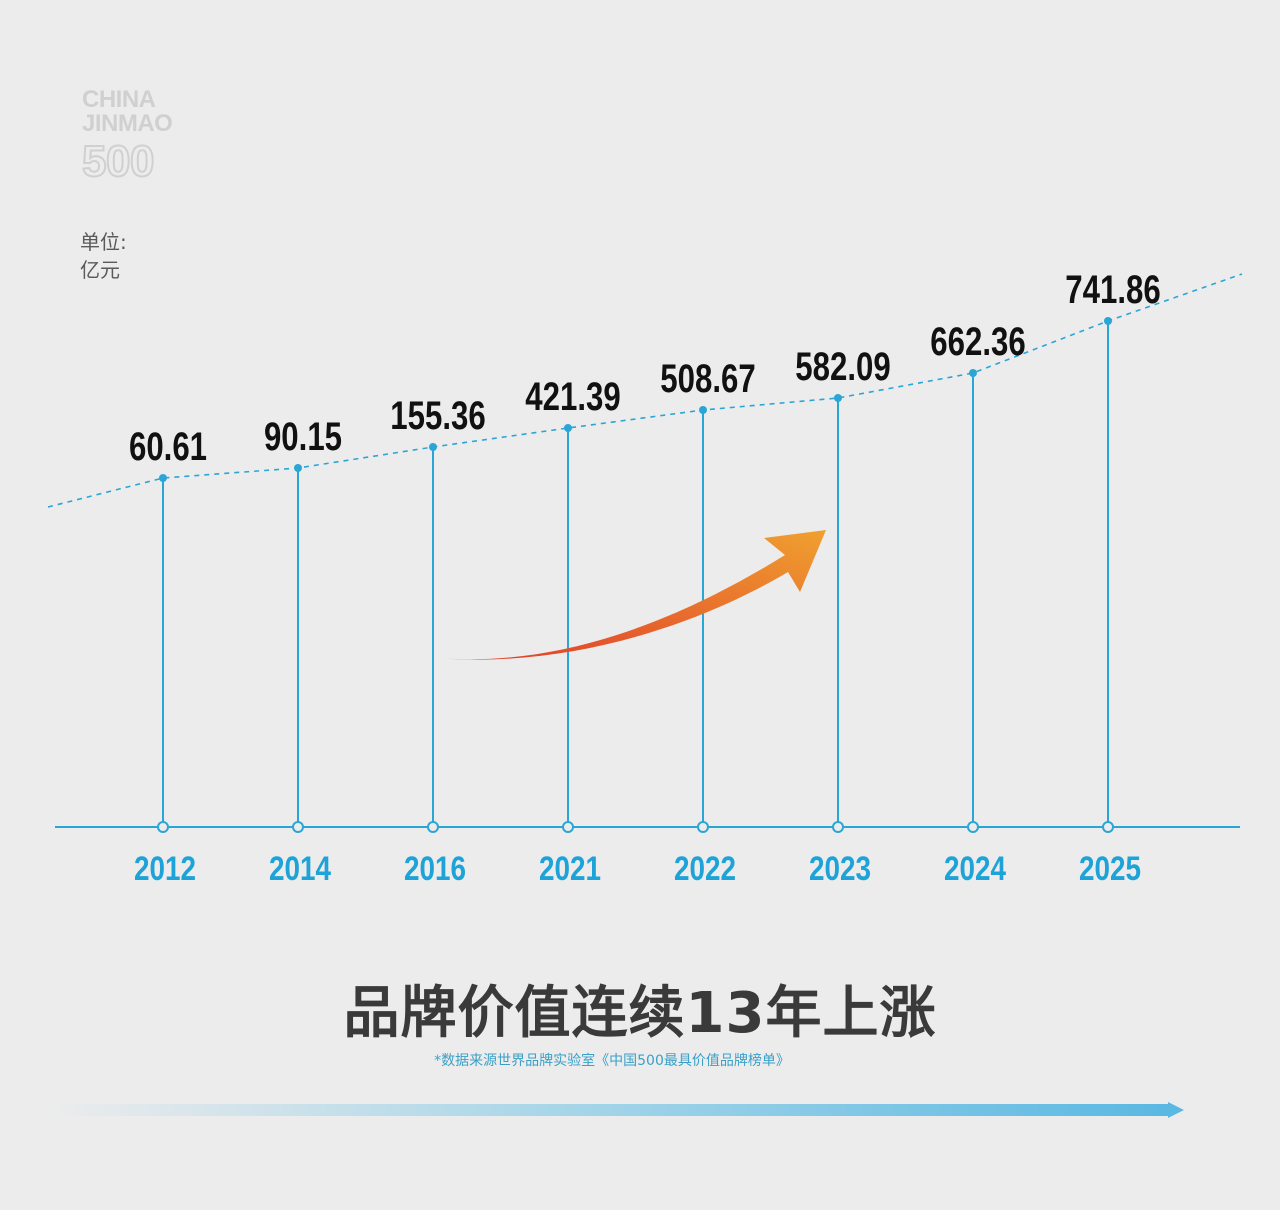 The image size is (1280, 1210). I want to click on logo-line-jinmao: JINMAO, so click(127, 123).